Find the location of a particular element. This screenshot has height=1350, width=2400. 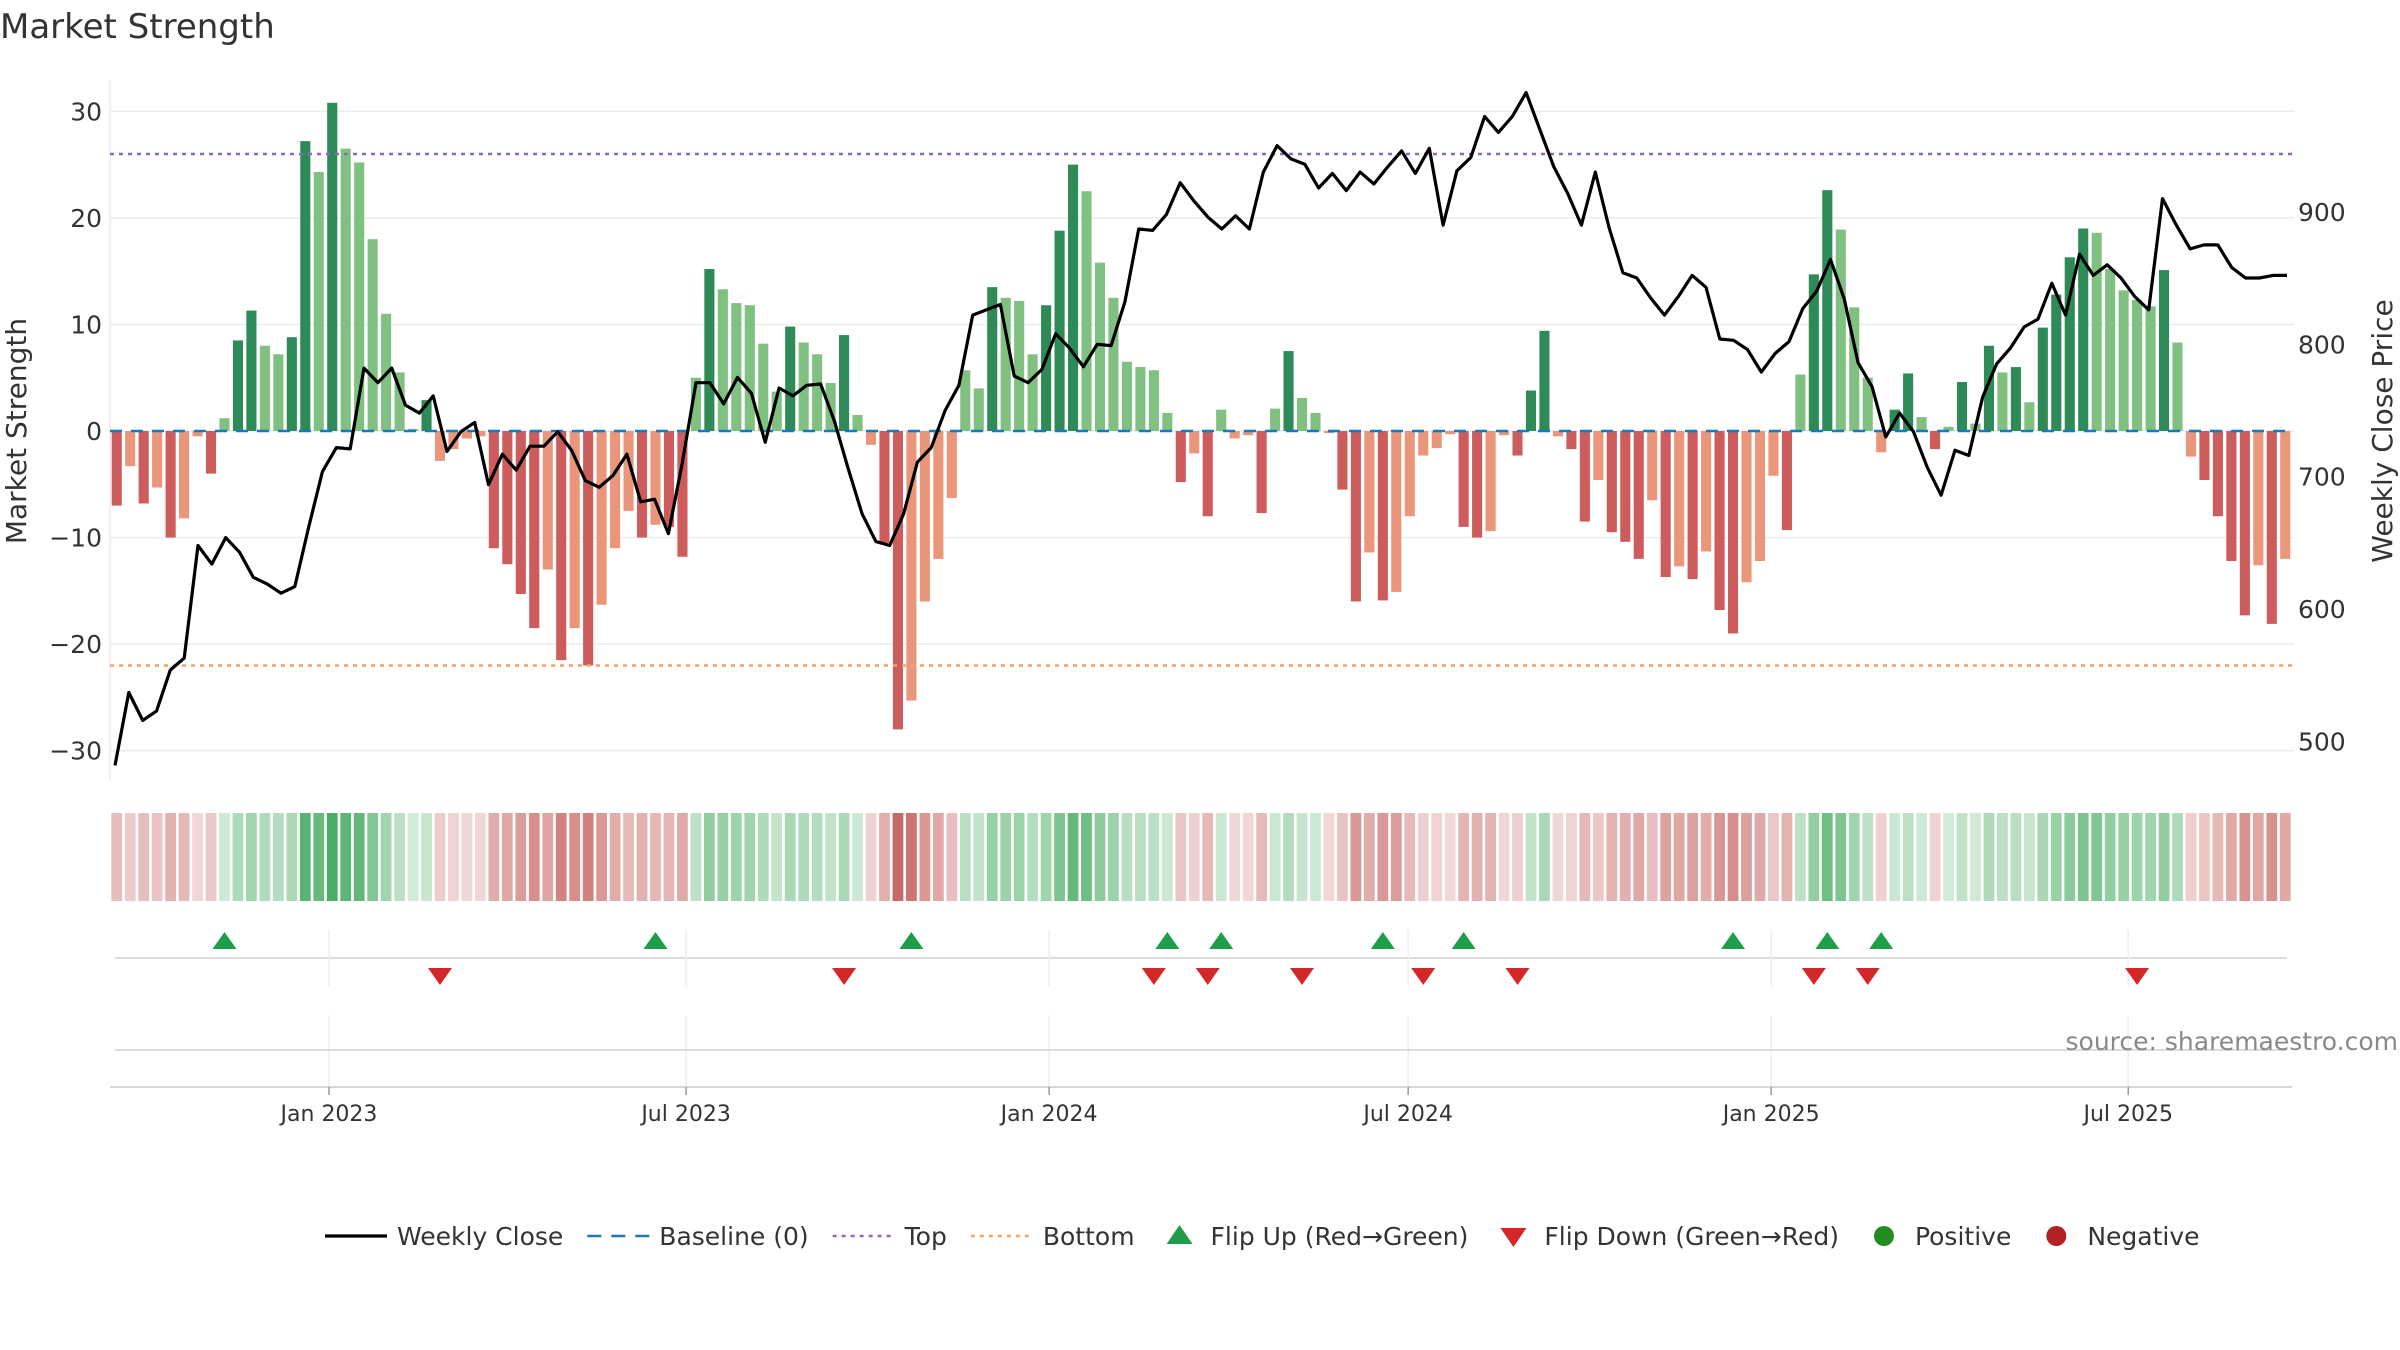

flip-markers-panel is located at coordinates (1201, 958).